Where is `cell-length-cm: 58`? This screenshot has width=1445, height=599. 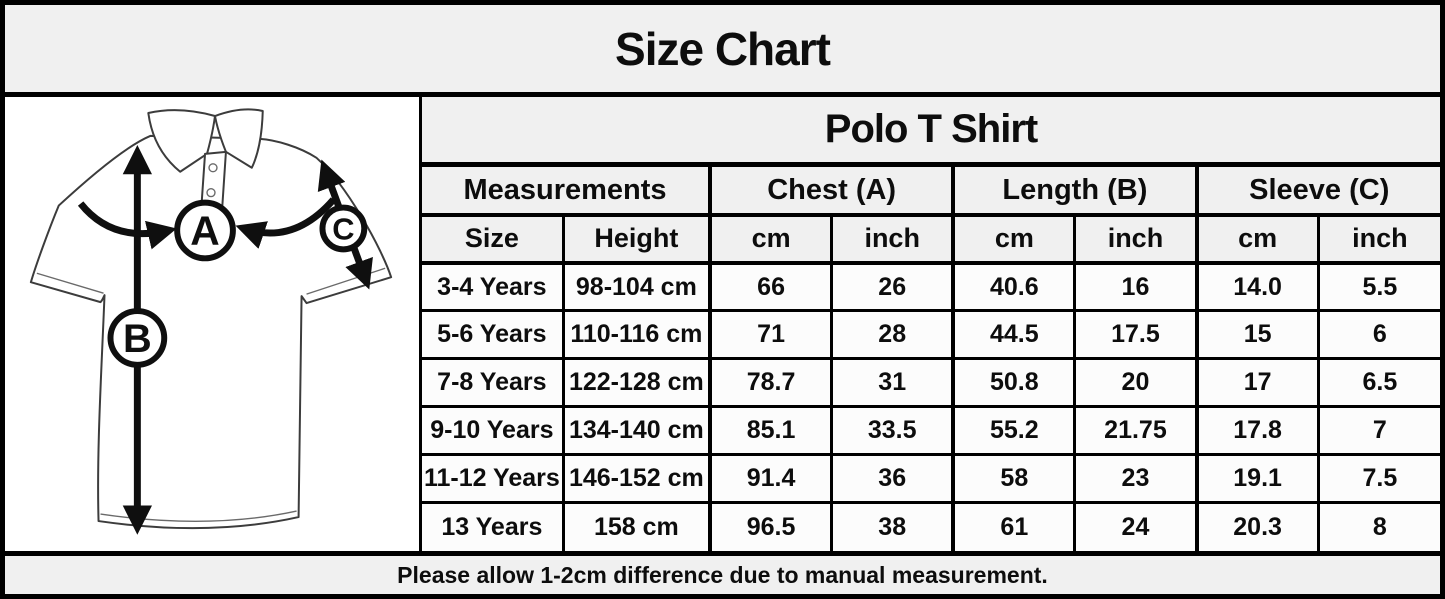 cell-length-cm: 58 is located at coordinates (1014, 479).